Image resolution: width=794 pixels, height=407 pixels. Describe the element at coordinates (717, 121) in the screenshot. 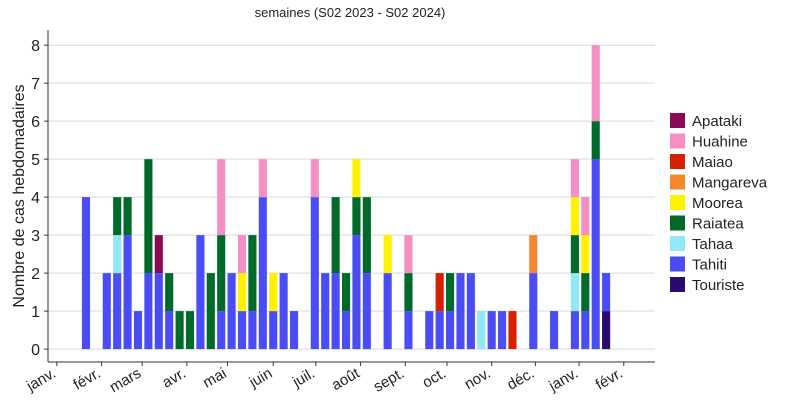

I see `legend-label: Apataki` at that location.